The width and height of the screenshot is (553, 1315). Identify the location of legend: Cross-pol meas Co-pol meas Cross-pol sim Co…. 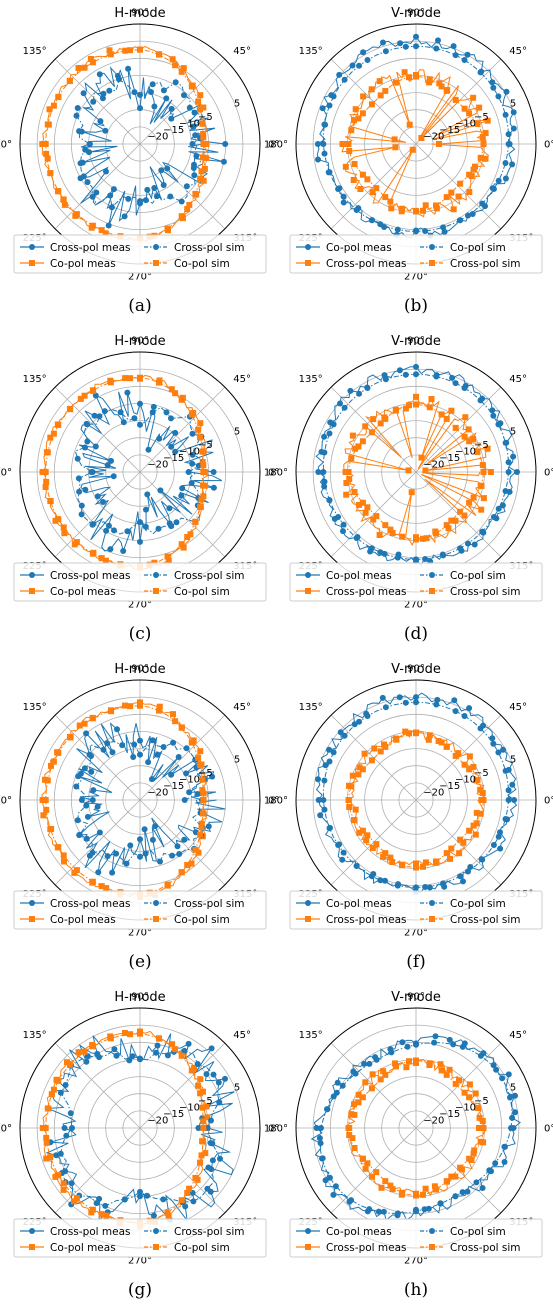
(140, 1238).